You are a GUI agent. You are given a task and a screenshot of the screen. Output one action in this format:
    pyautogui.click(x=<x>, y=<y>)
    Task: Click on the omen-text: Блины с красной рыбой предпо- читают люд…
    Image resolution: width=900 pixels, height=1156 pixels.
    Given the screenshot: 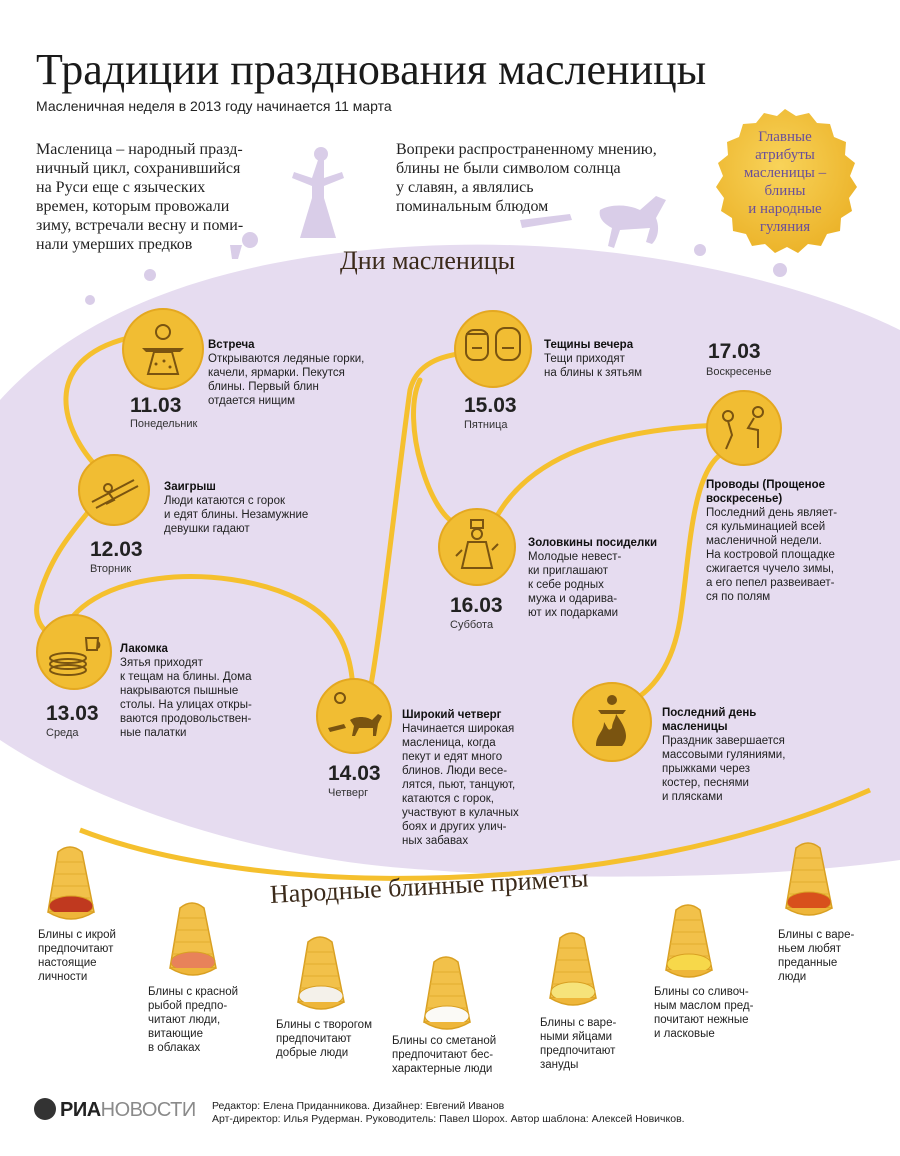 What is the action you would take?
    pyautogui.click(x=193, y=1020)
    